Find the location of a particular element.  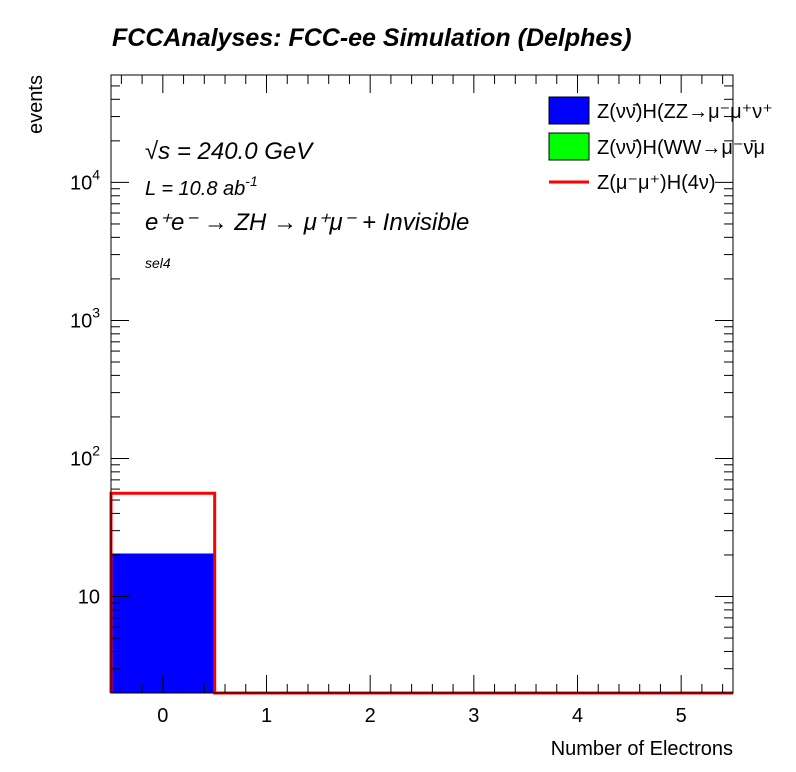

legend-swatch-zz is located at coordinates (569, 110).